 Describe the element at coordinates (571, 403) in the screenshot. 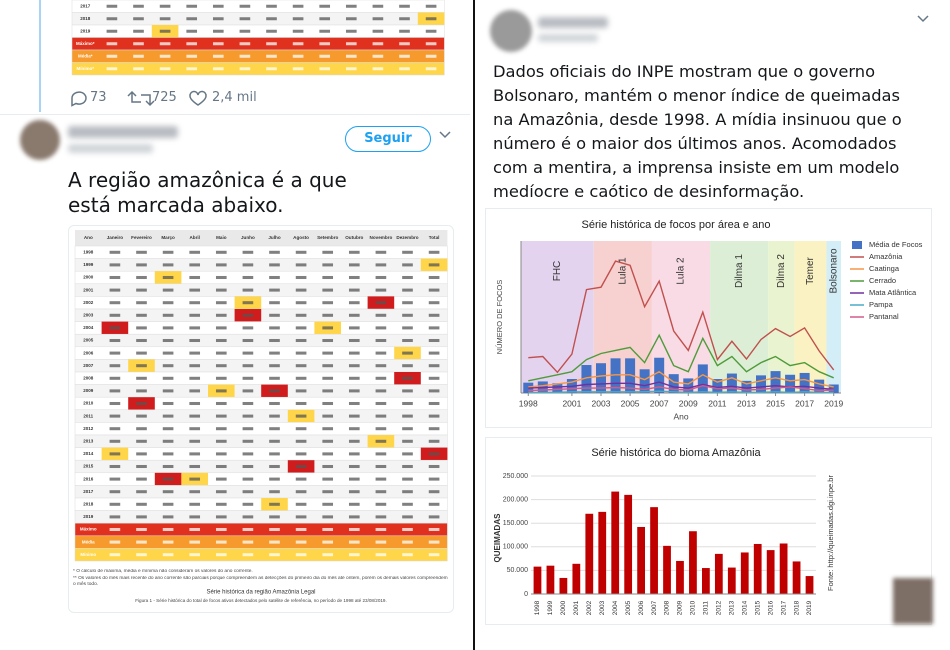

I see `x-tick-label: 2001` at that location.